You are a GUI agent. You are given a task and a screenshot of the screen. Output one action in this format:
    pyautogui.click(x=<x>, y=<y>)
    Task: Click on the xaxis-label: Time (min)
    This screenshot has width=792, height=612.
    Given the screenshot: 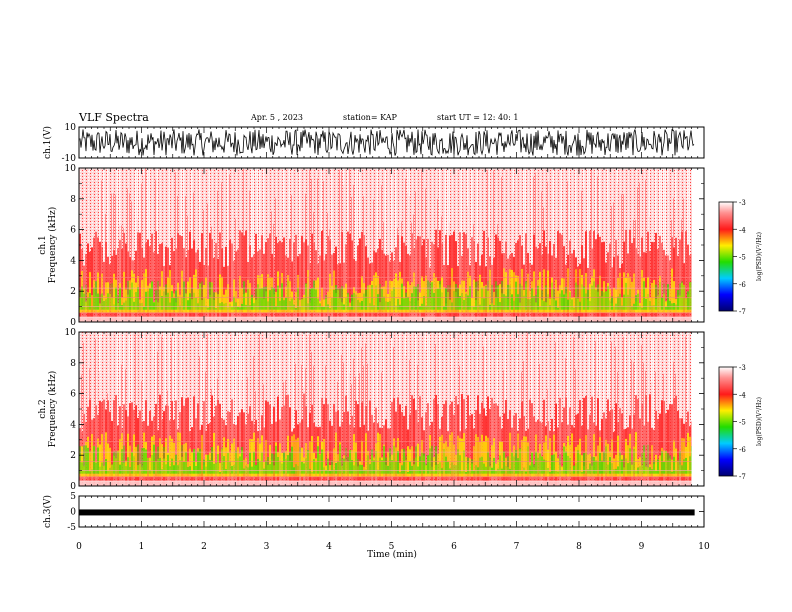 What is the action you would take?
    pyautogui.click(x=392, y=554)
    